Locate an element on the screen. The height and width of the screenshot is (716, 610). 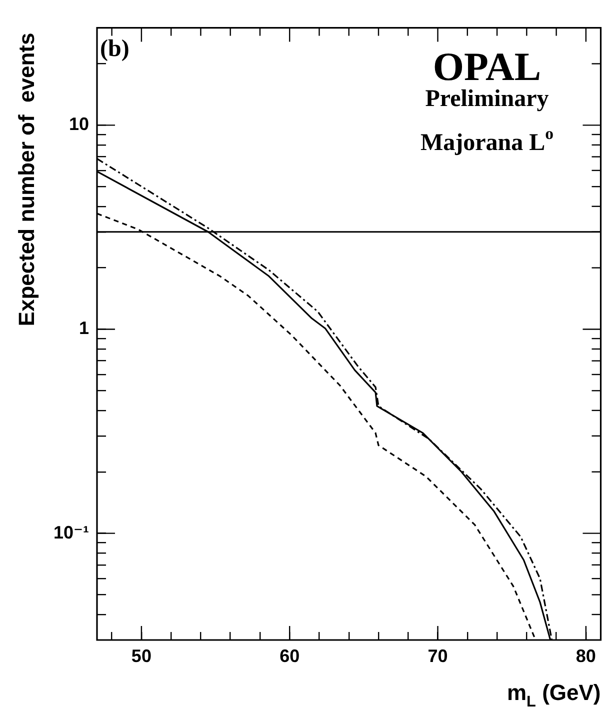
x-tick-label: 60 is located at coordinates (290, 656).